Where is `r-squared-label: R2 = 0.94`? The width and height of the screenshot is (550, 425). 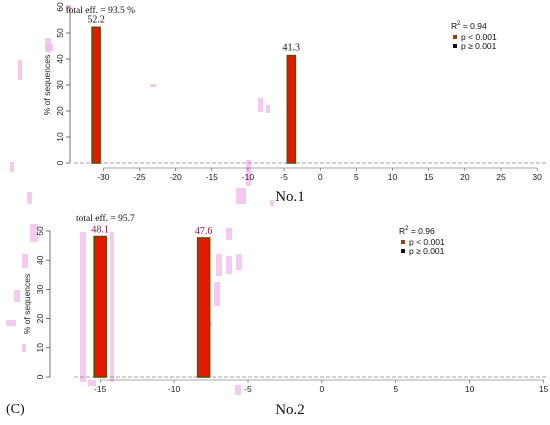 r-squared-label: R2 = 0.94 is located at coordinates (469, 26).